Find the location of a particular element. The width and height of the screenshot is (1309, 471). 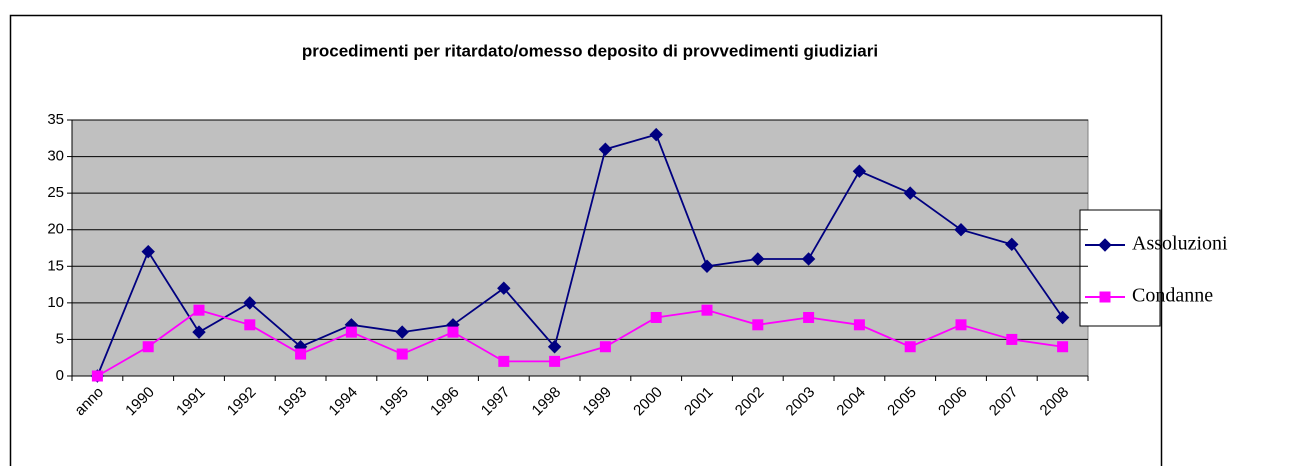

y-tick-label: 10 is located at coordinates (55, 302).